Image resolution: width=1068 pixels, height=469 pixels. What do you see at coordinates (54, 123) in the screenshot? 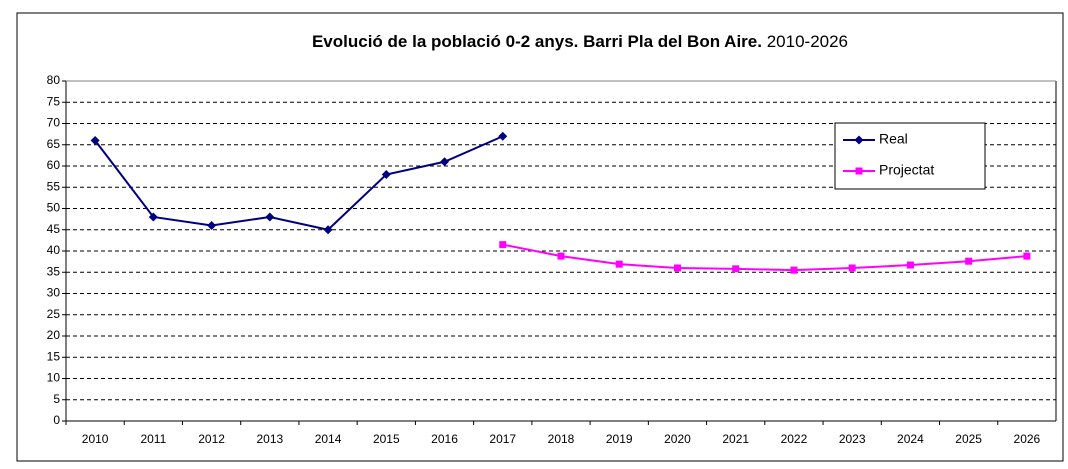
I see `y-tick-label: 70` at bounding box center [54, 123].